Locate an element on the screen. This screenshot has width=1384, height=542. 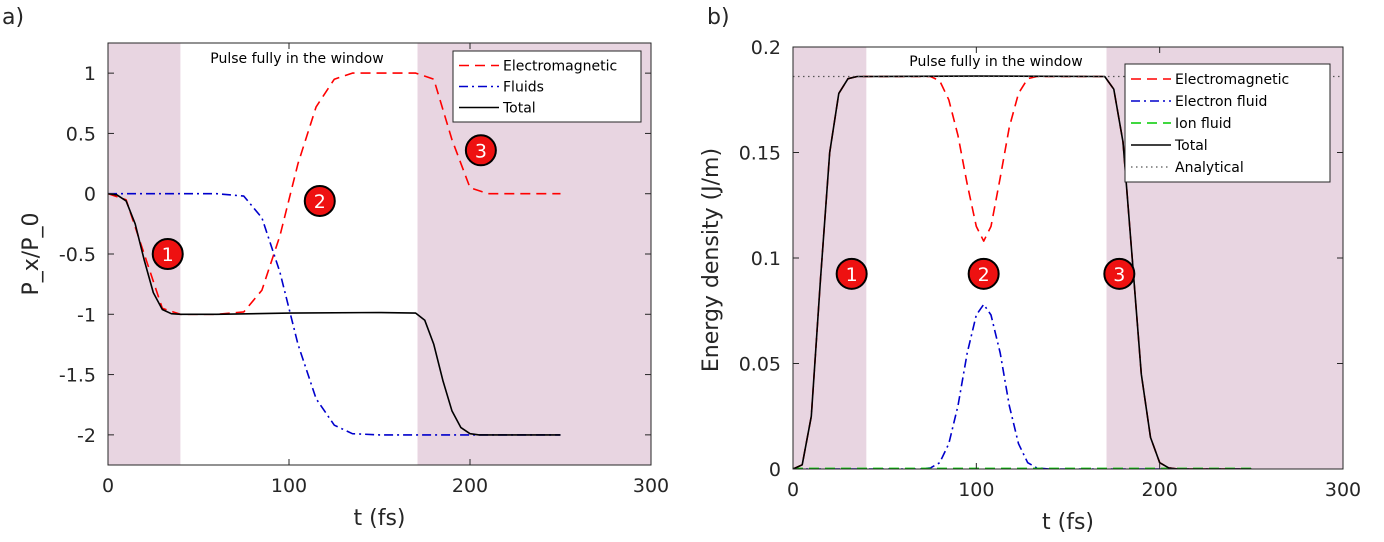
legend-entry: Electron fluid is located at coordinates (1221, 102).